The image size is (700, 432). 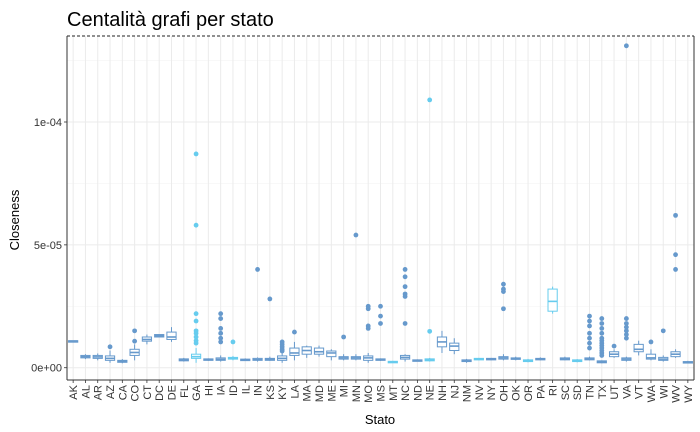 I want to click on x-tick-label: ND, so click(x=418, y=393).